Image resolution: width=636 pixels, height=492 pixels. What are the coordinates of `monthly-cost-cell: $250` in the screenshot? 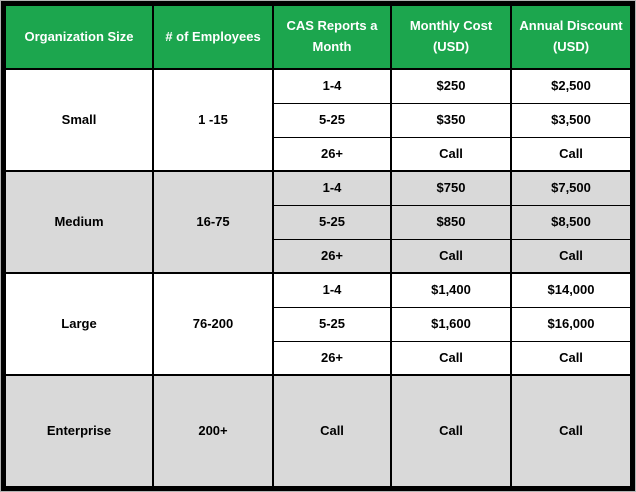 It's located at (452, 87).